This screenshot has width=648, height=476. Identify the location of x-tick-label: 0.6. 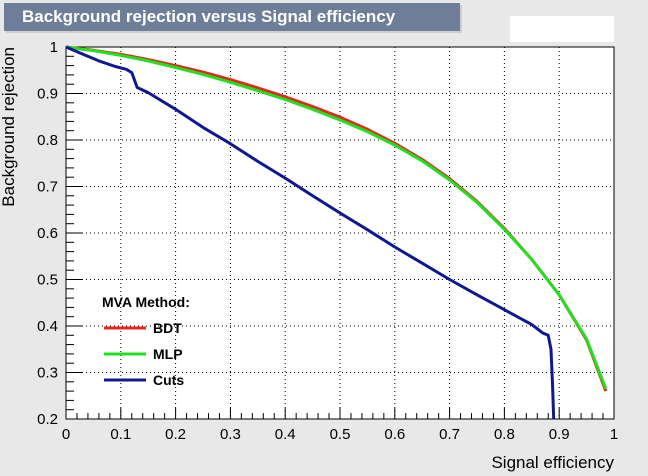
(394, 434).